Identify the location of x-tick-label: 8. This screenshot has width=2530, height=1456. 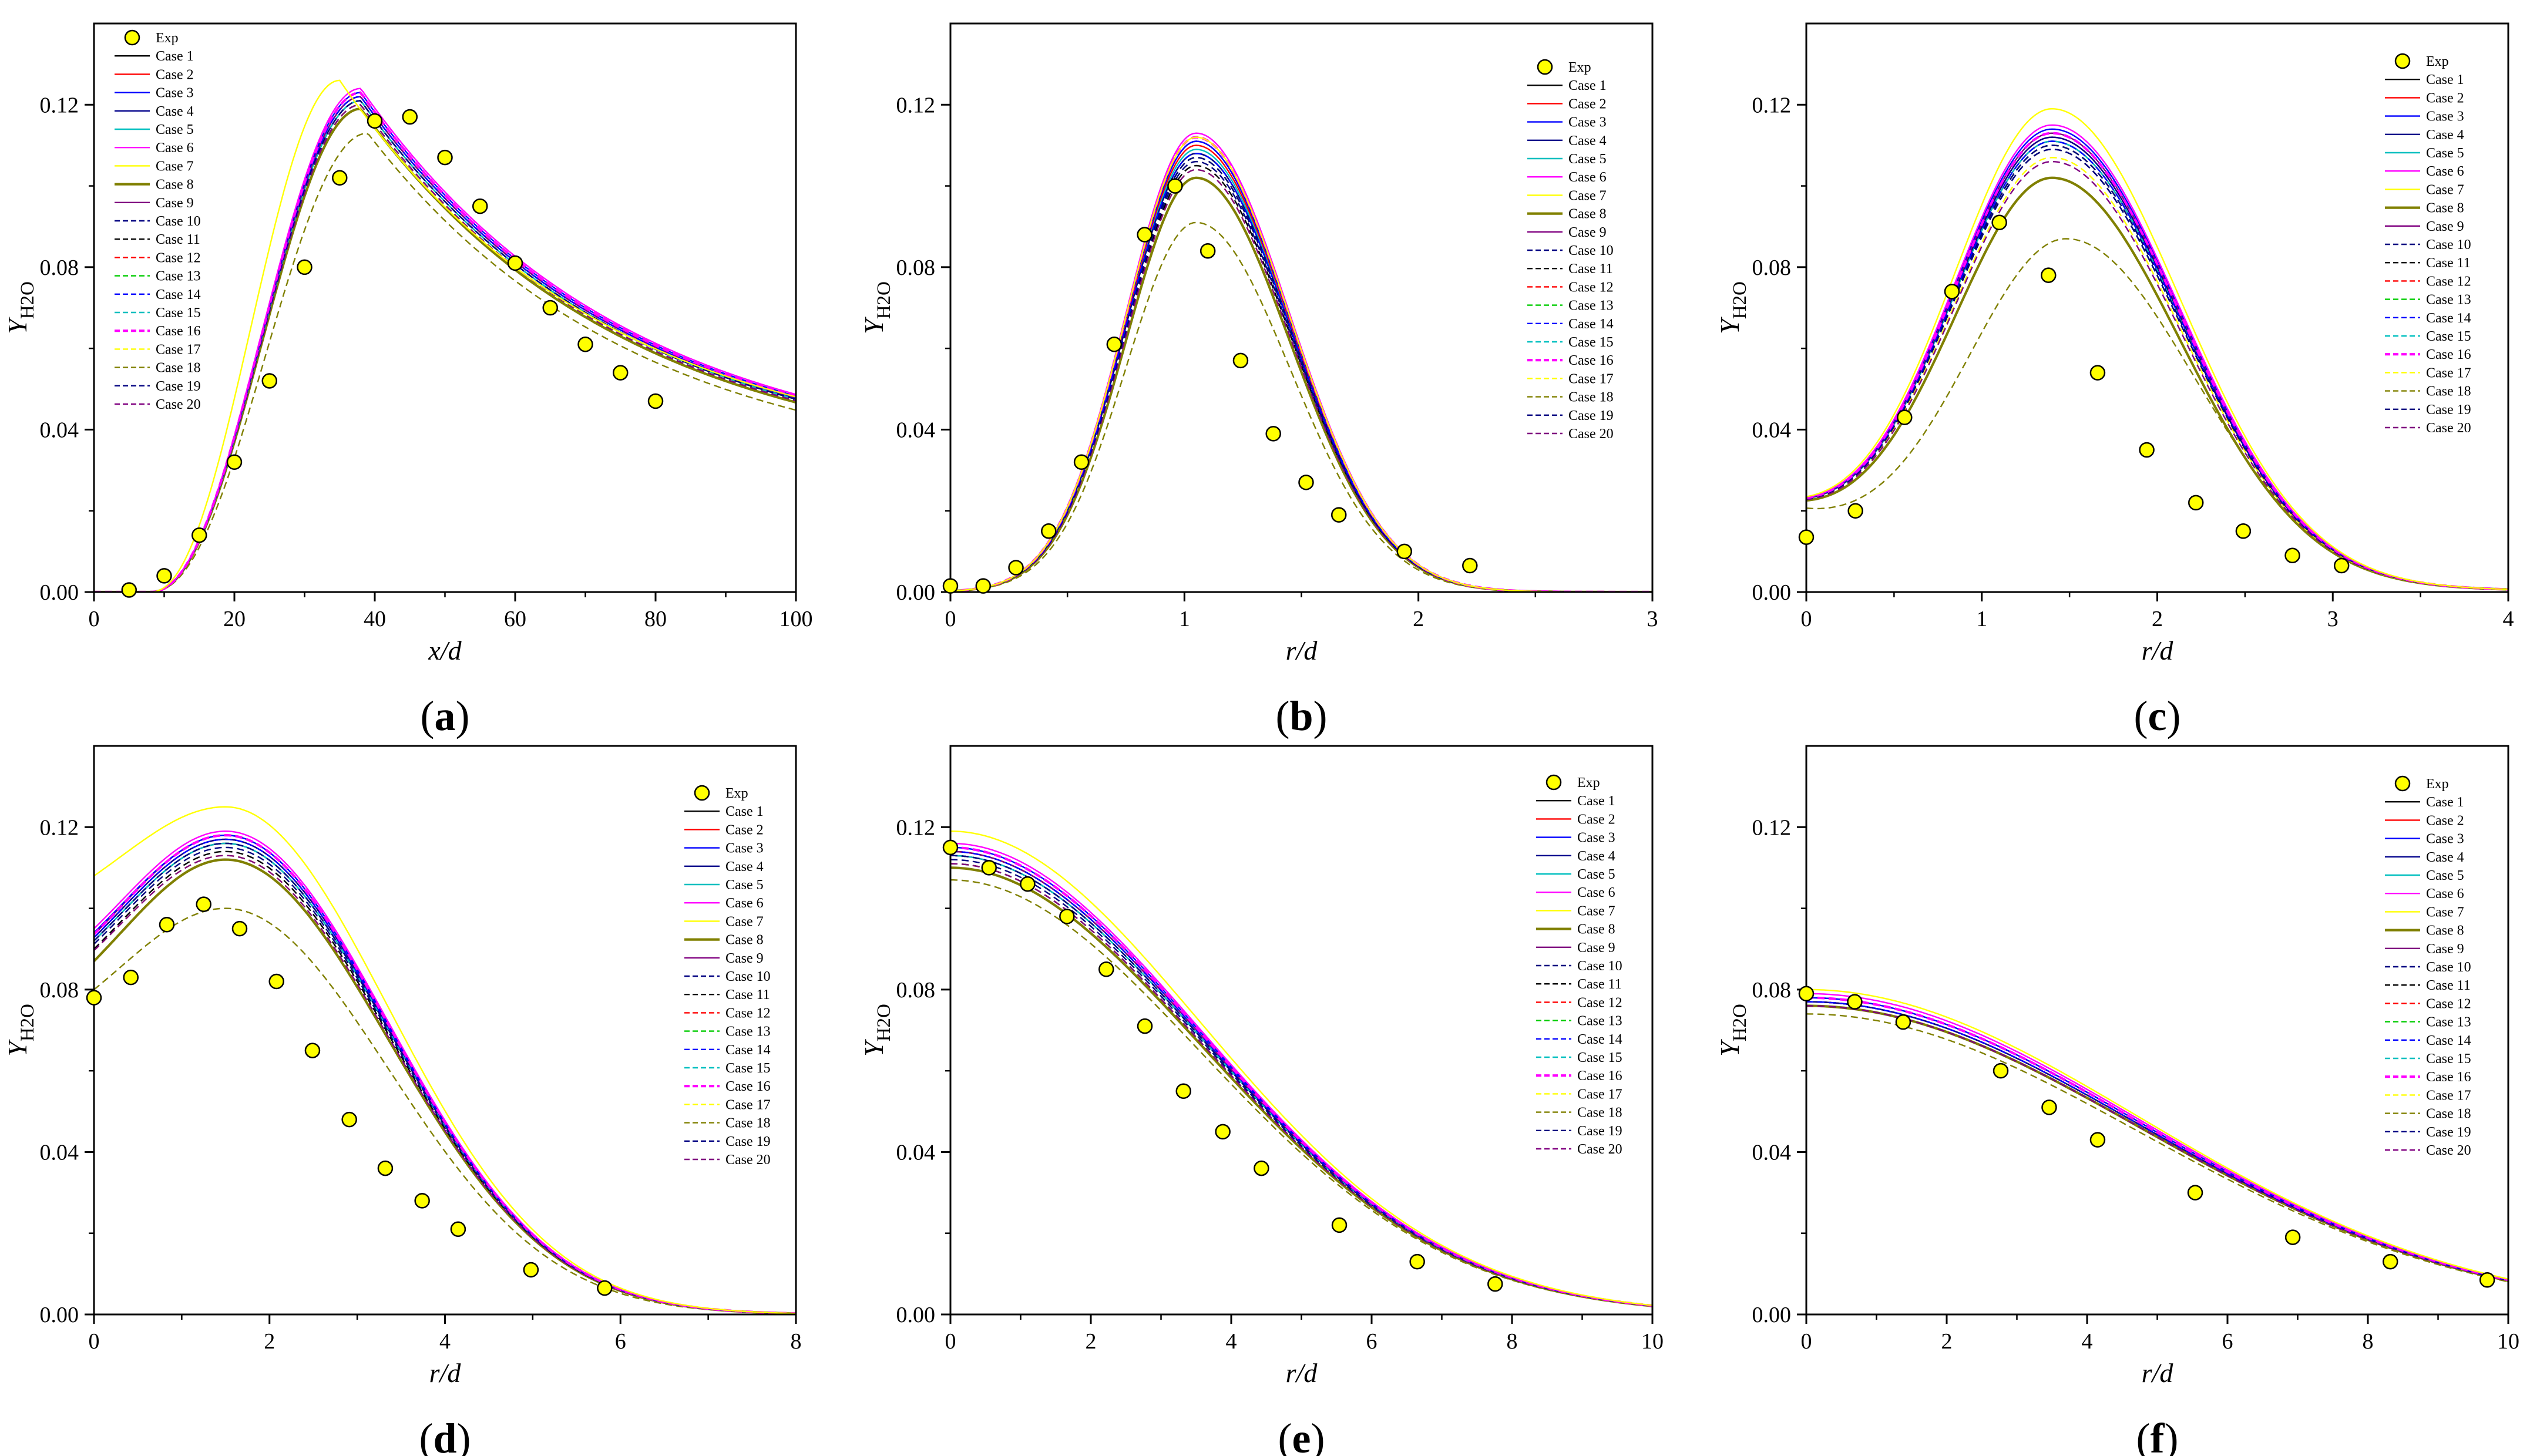
(2368, 1341).